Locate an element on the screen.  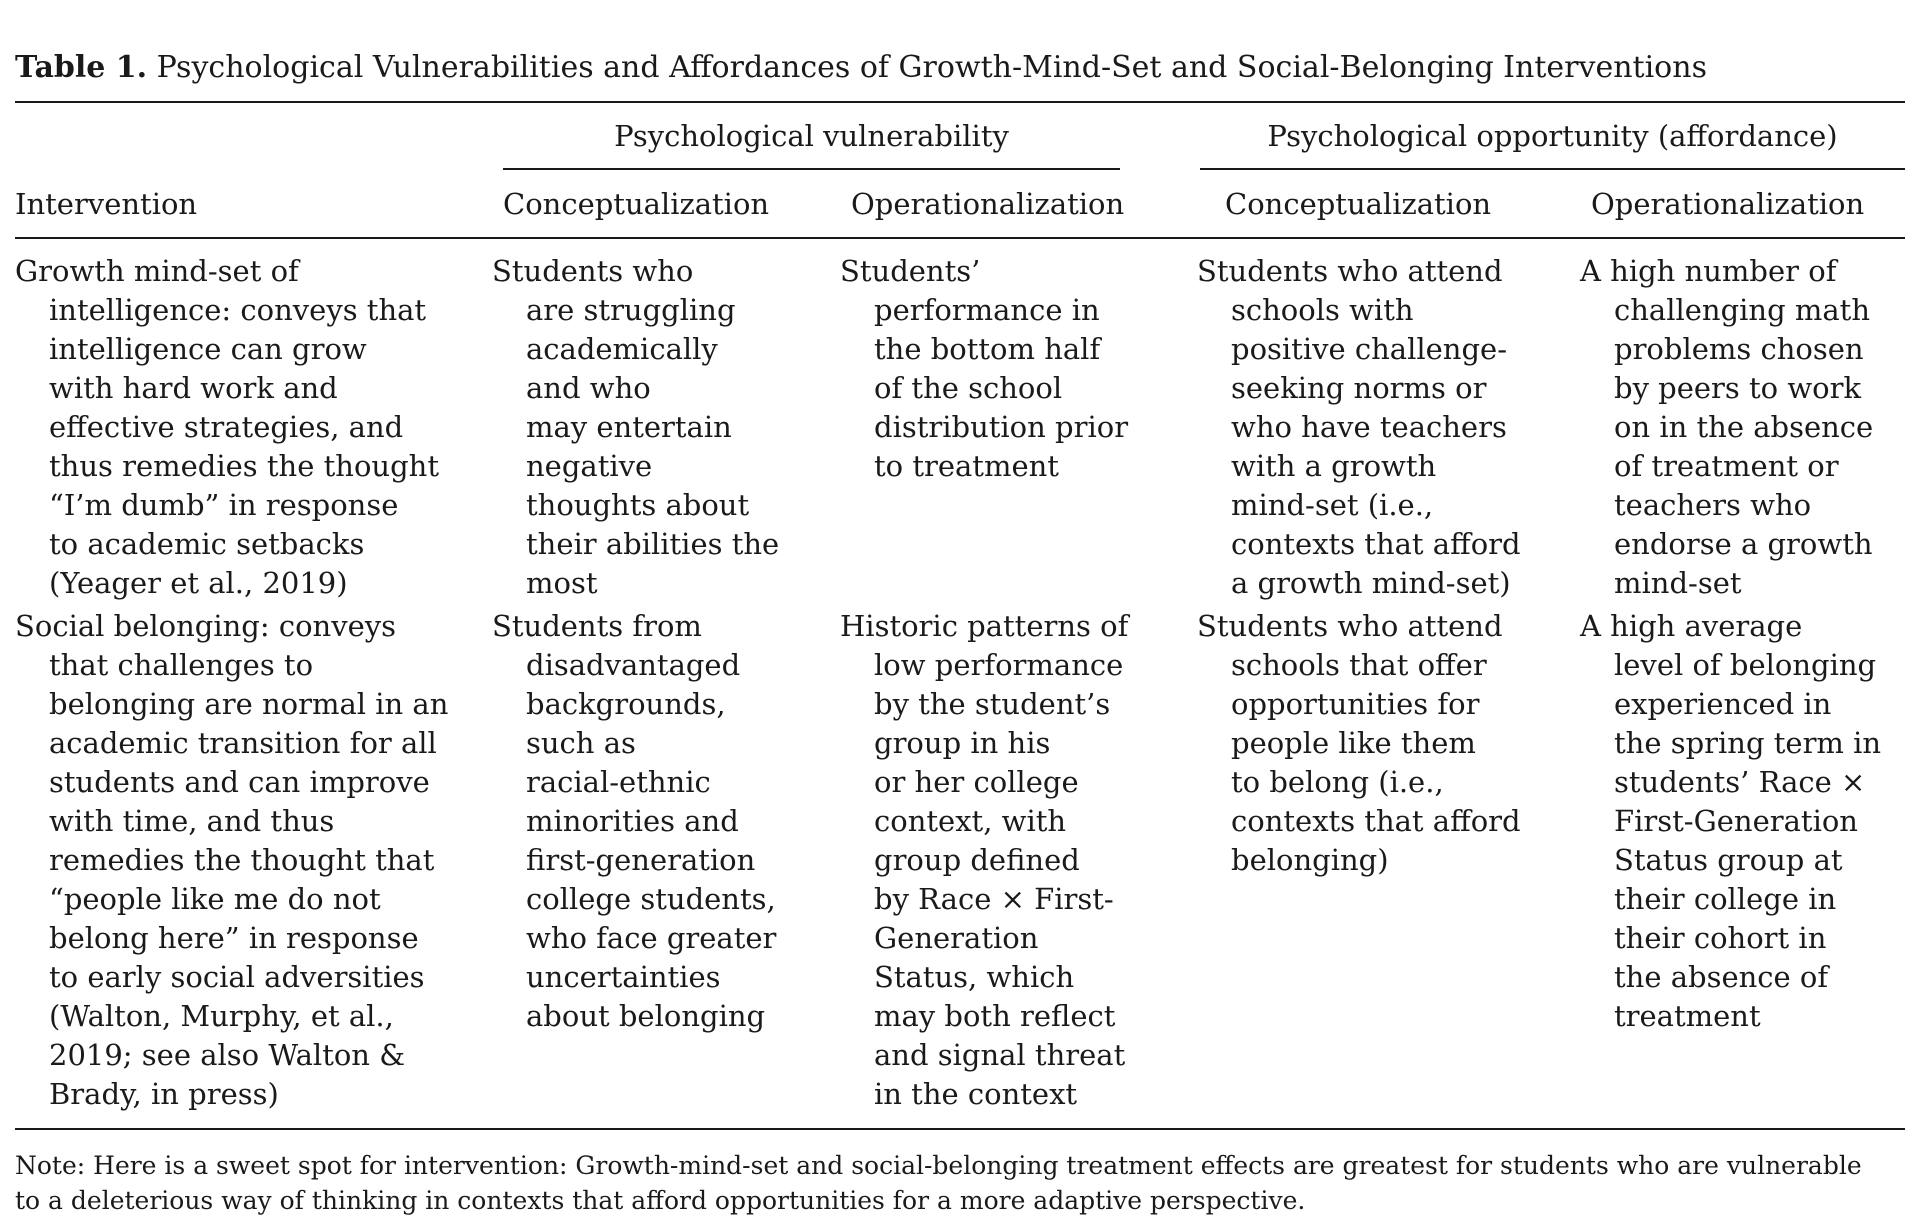
cell-line: effective strategies, and is located at coordinates (226, 427).